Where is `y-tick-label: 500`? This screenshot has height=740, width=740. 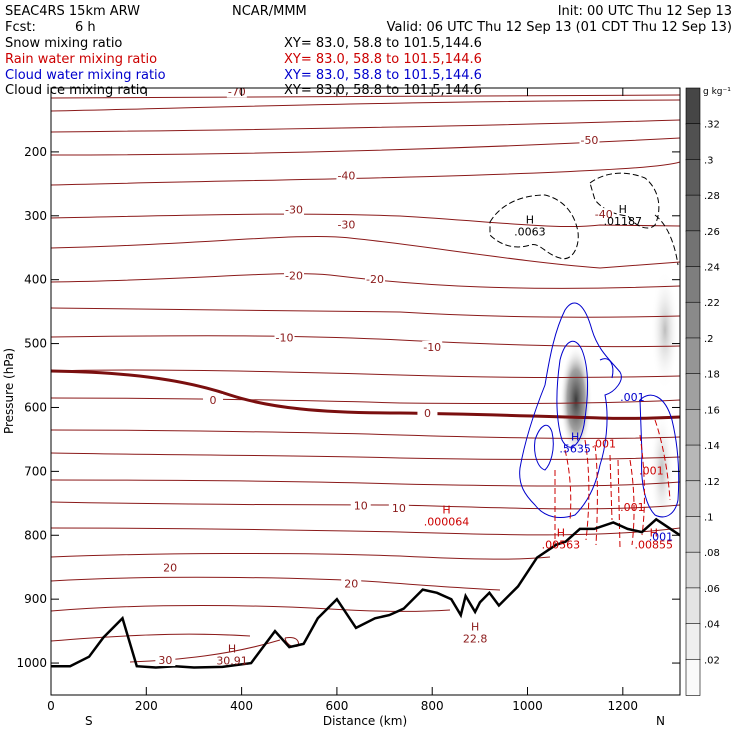 y-tick-label: 500 is located at coordinates (35, 344).